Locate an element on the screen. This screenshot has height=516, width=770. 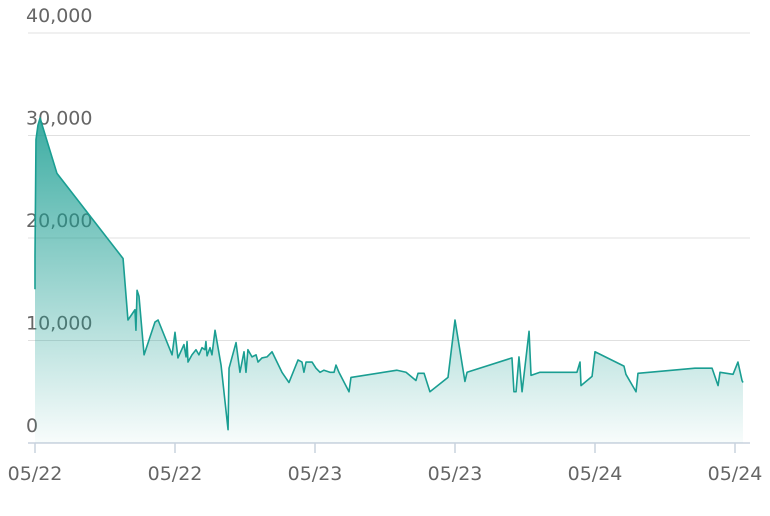
y-tick-label: 30,000 is located at coordinates (59, 119).